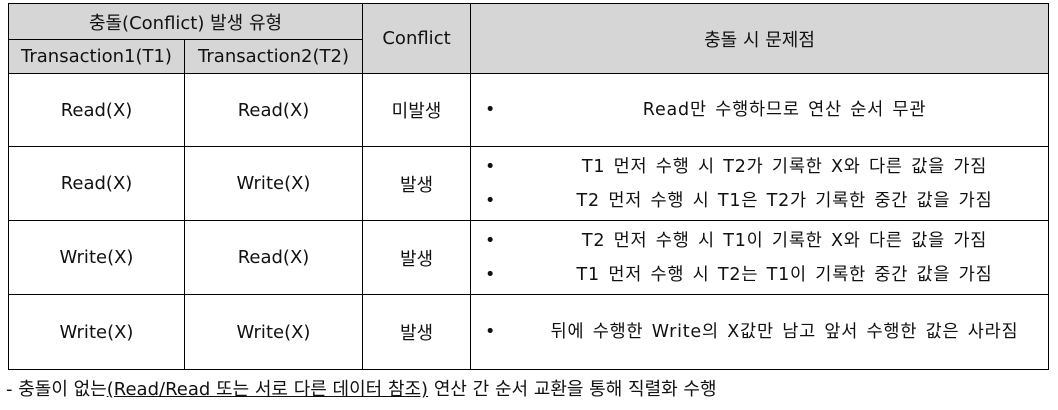 The image size is (1058, 410). I want to click on footnote-parenthetical: (Read/Read 또는 서로 다른 데이터 참조), so click(267, 389).